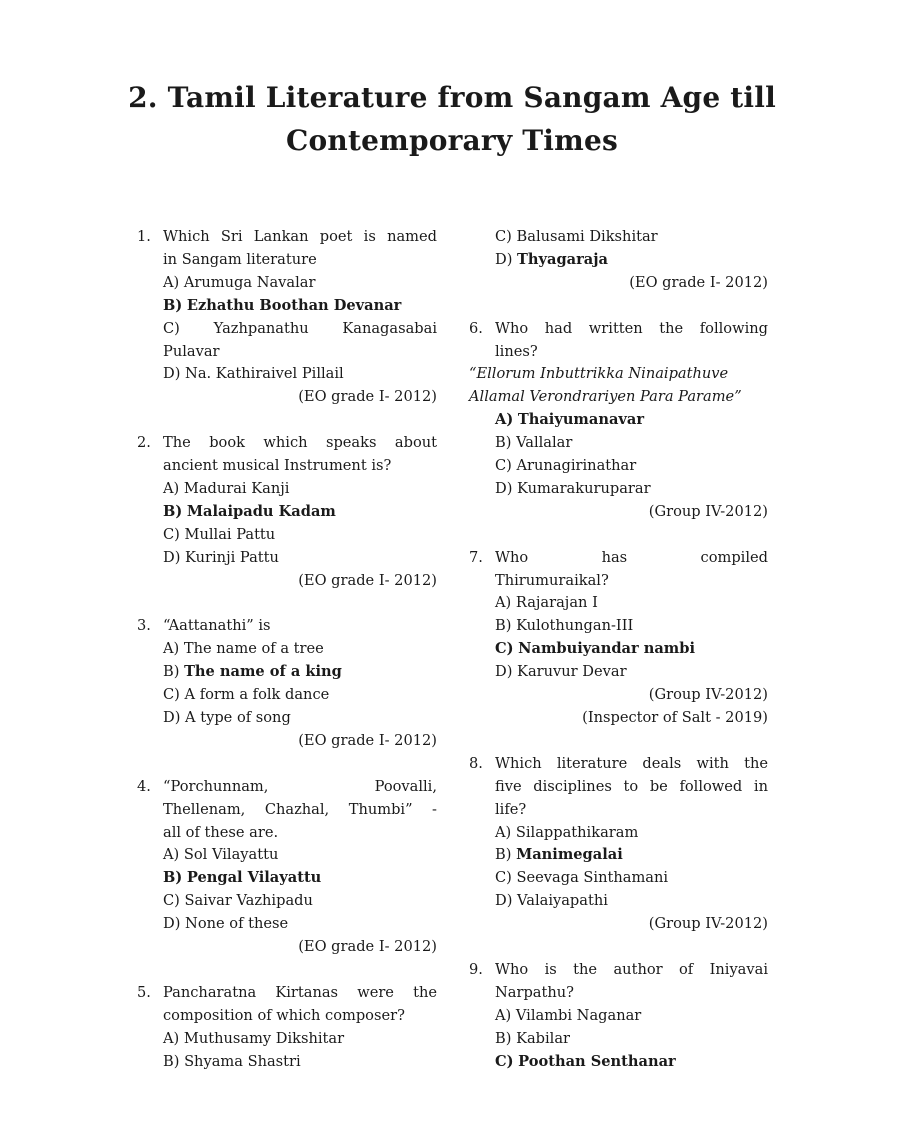  What do you see at coordinates (217, 626) in the screenshot?
I see `stem-line: “Aattanathi” is` at bounding box center [217, 626].